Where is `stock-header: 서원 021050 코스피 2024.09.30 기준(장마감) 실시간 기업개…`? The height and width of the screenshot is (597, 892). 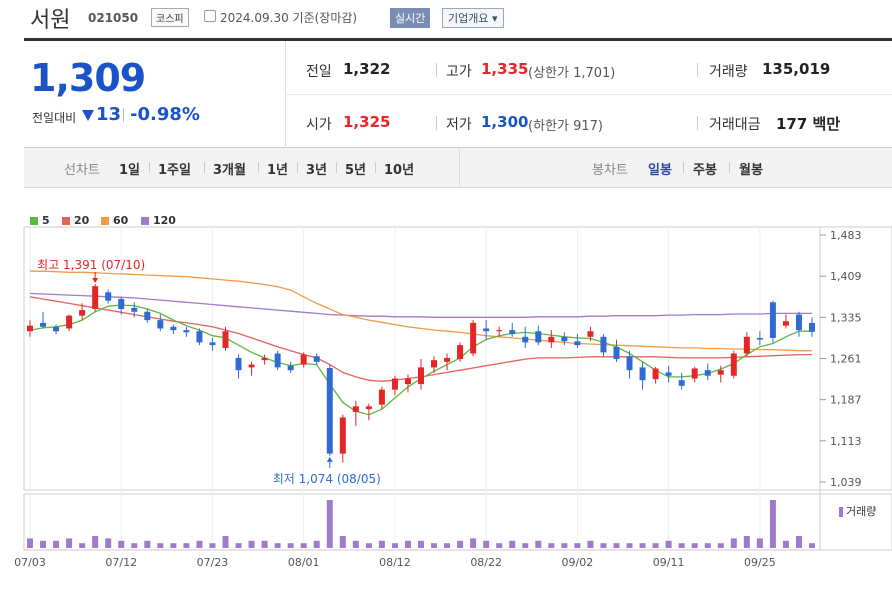
stock-header: 서원 021050 코스피 2024.09.30 기준(장마감) 실시간 기업개… is located at coordinates (446, 19).